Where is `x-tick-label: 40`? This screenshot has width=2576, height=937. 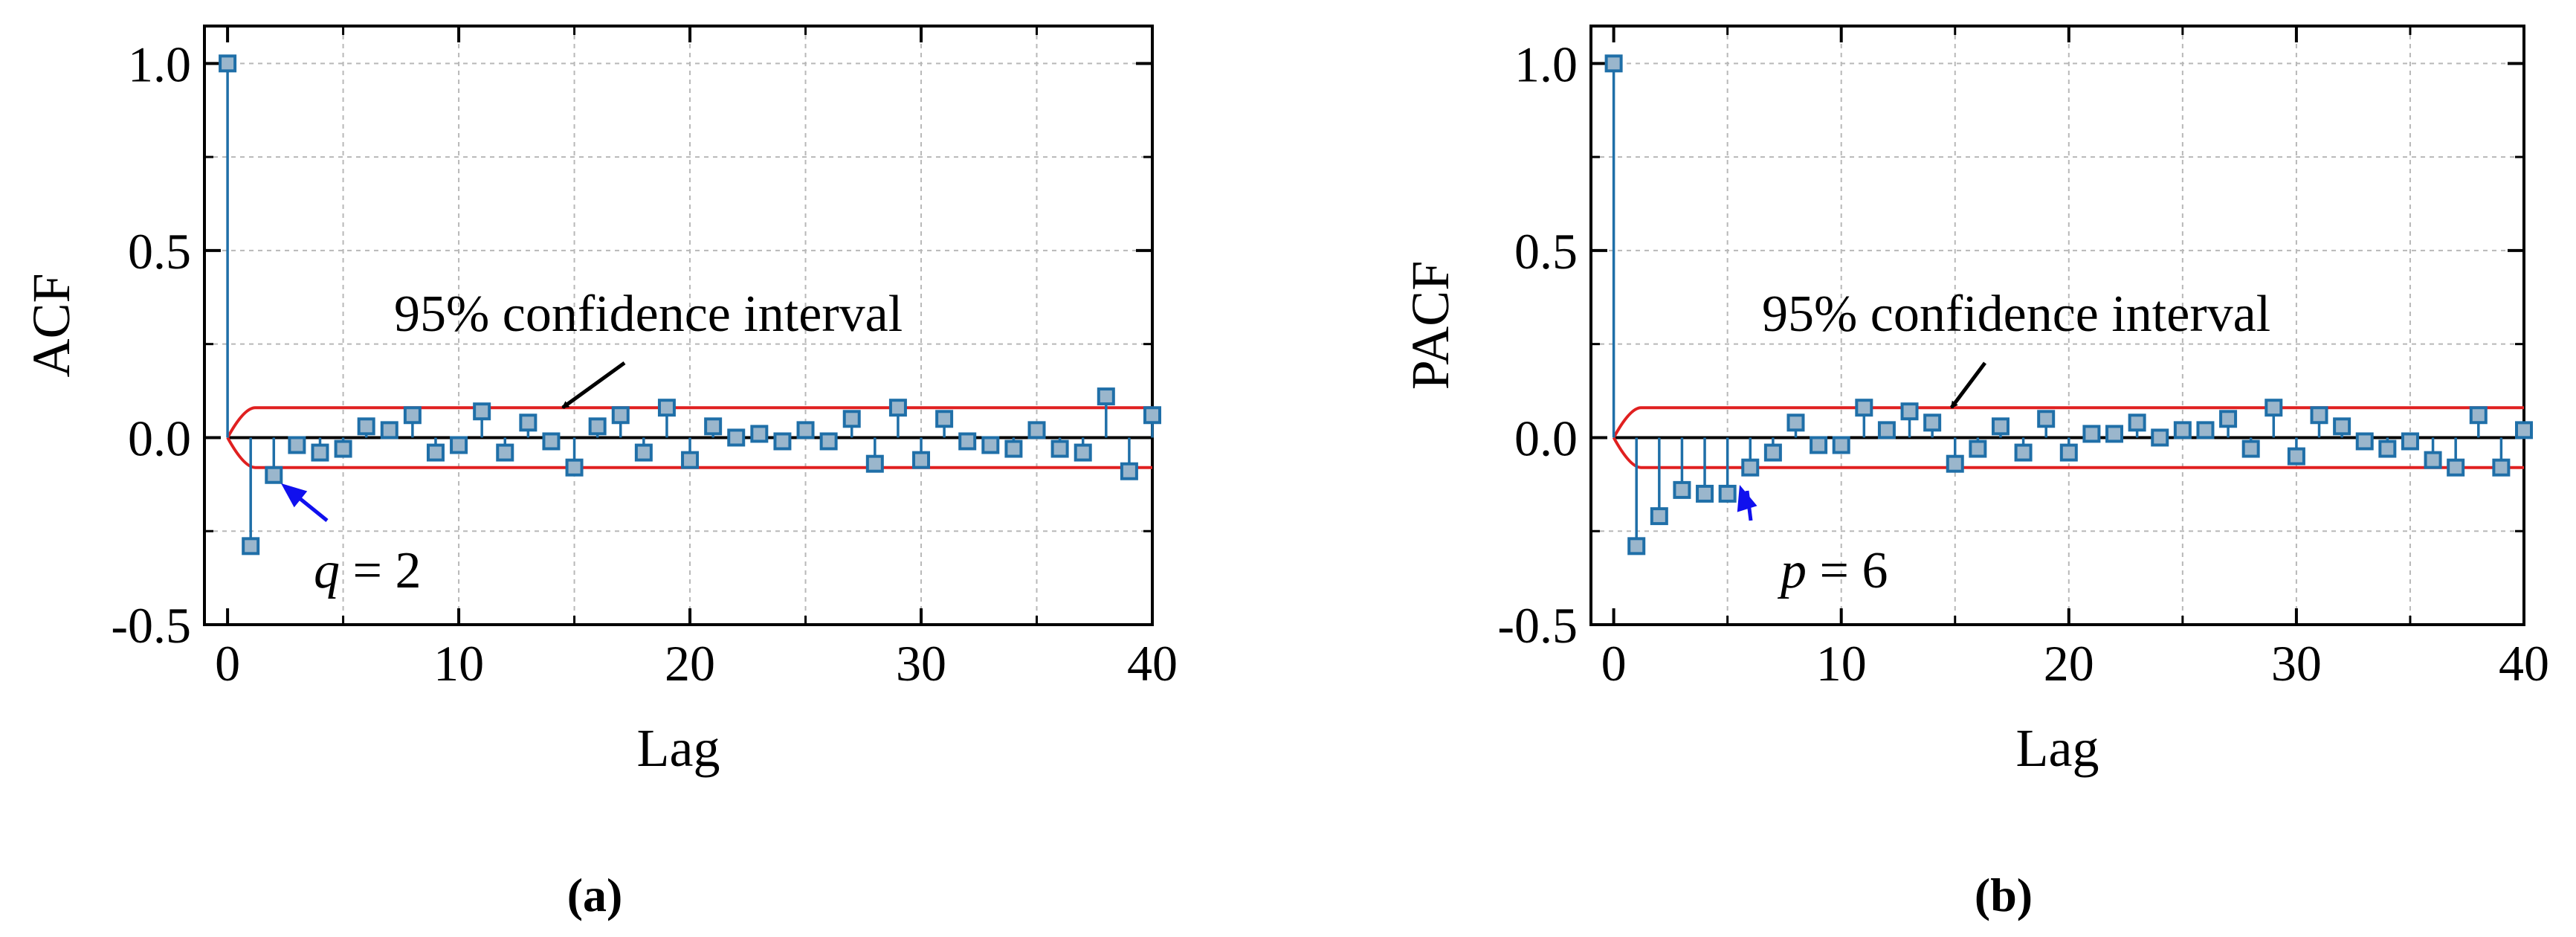 x-tick-label: 40 is located at coordinates (2524, 663).